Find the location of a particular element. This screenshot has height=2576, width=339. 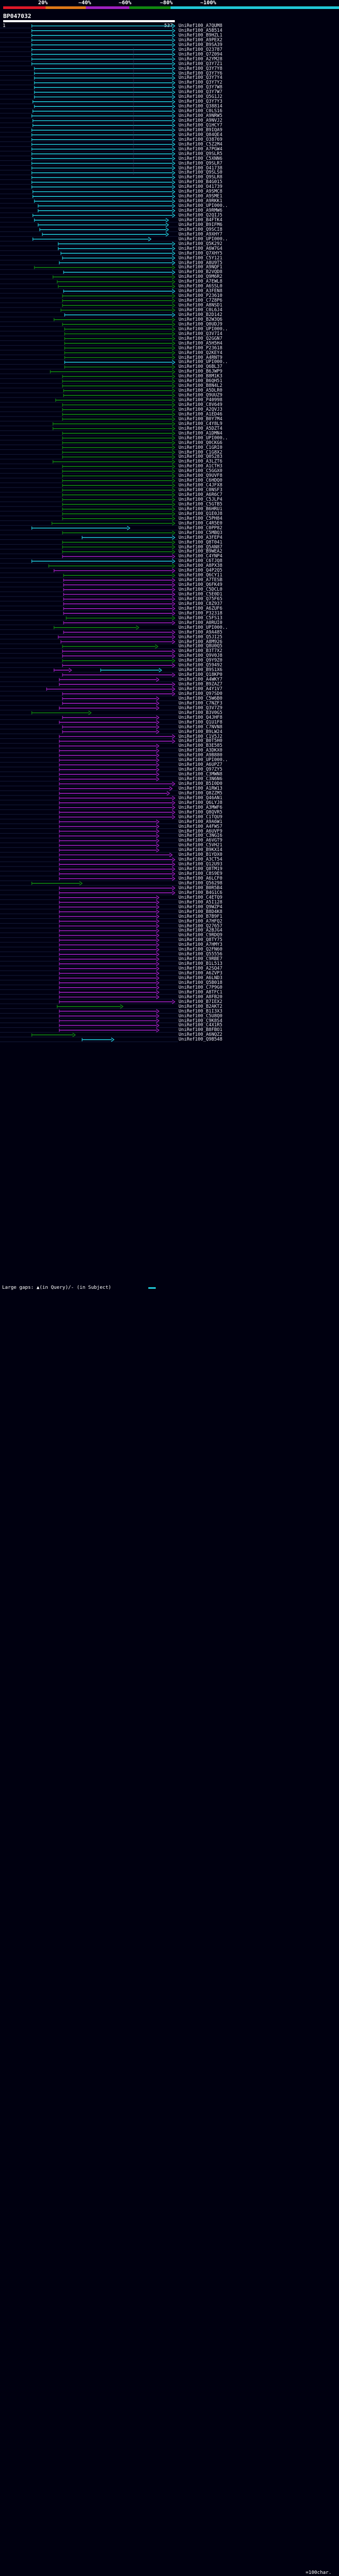

hit-label: UniRef100_A4RNT9 is located at coordinates (200, 357).